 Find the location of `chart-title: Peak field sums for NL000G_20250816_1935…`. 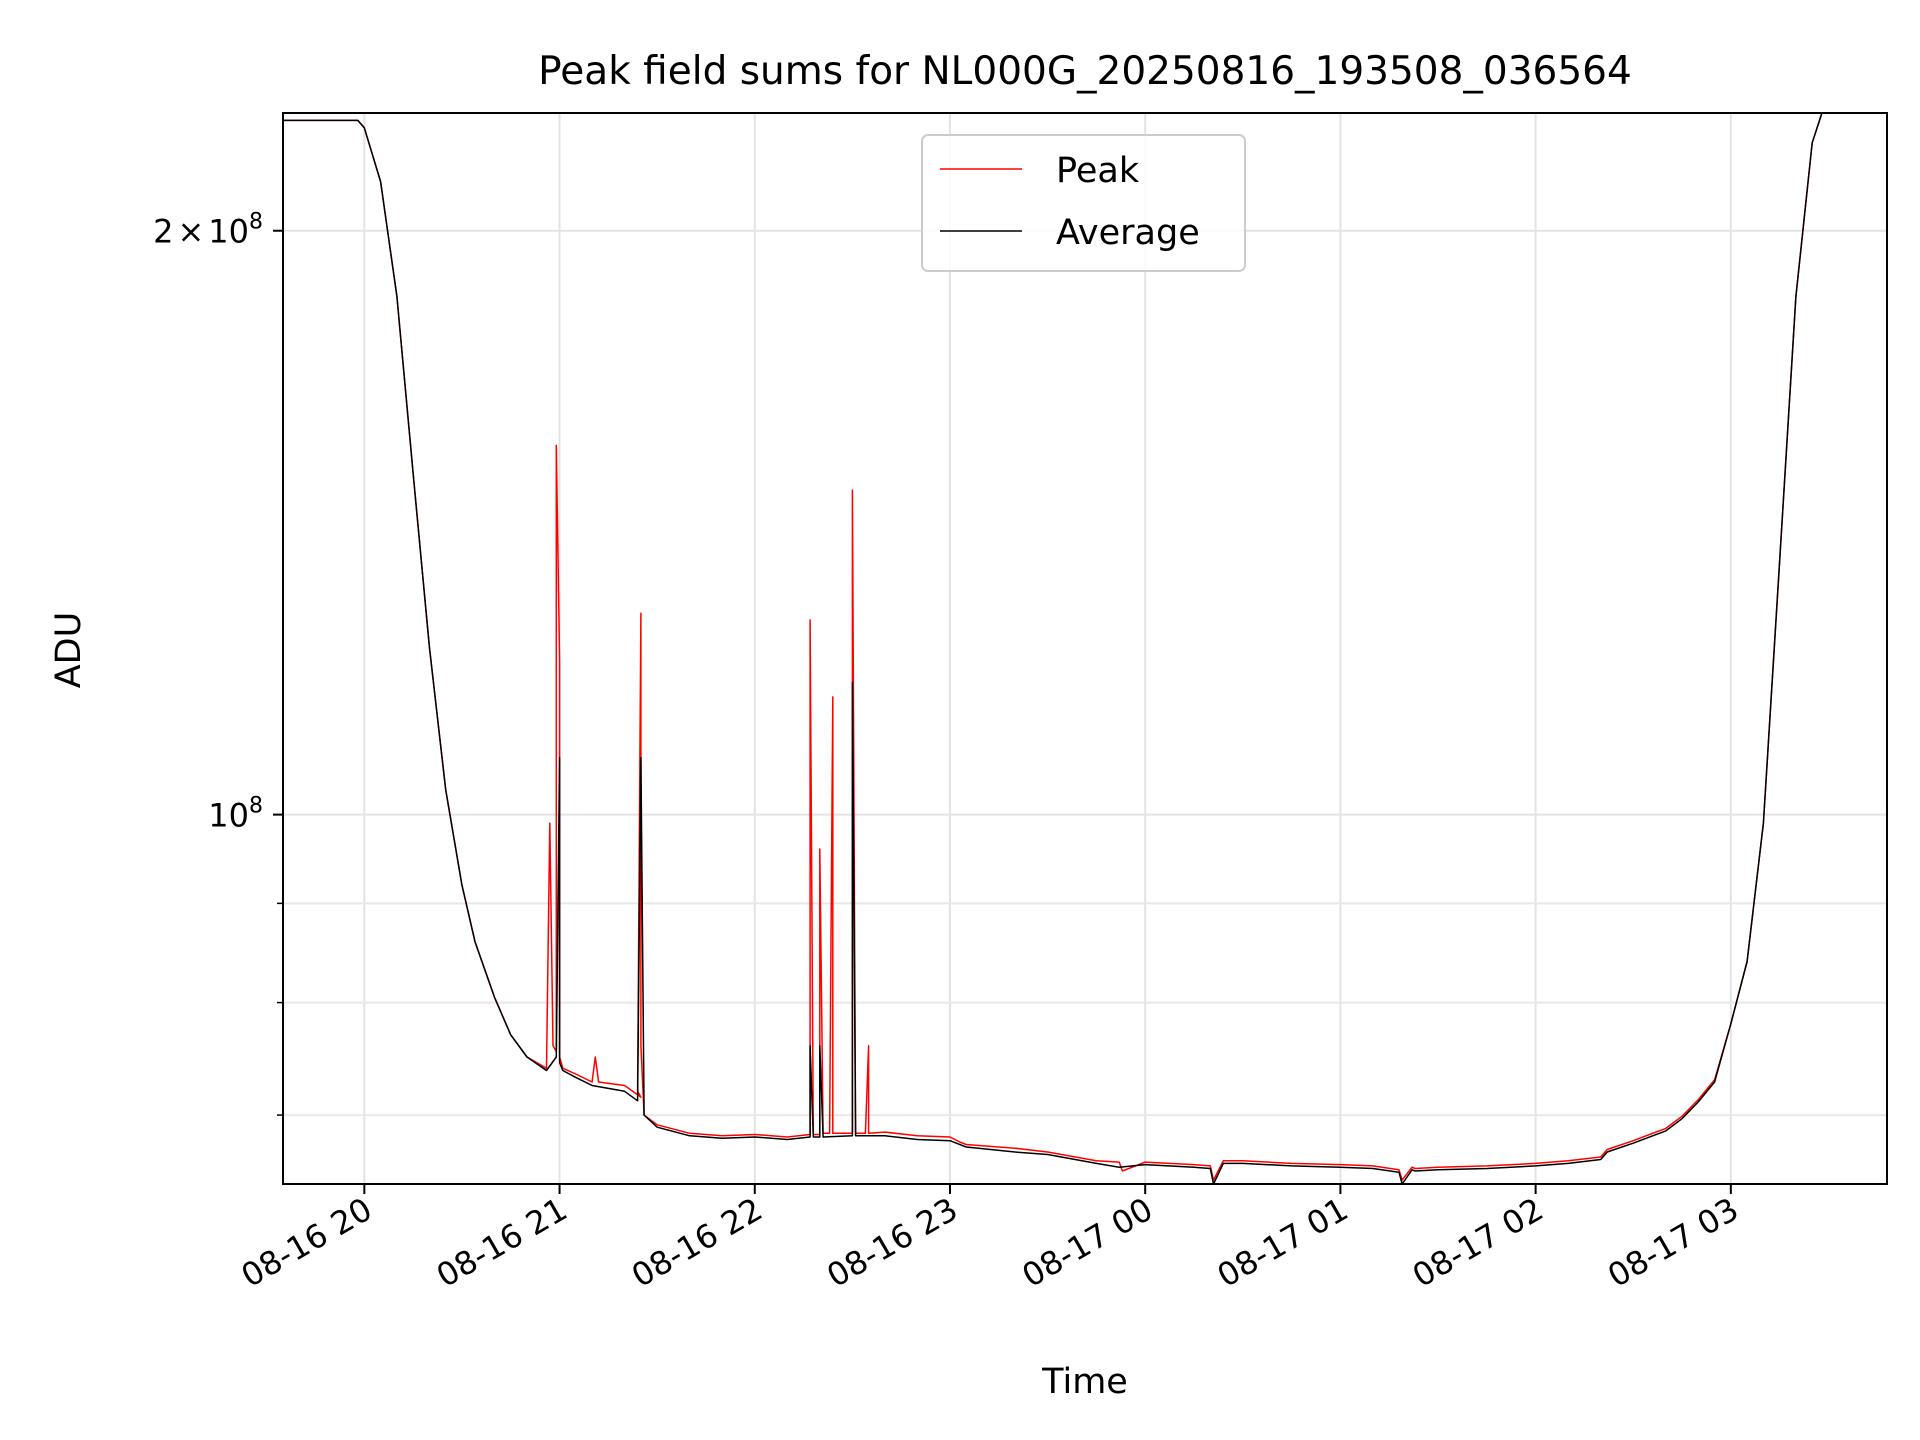

chart-title: Peak field sums for NL000G_20250816_1935… is located at coordinates (1085, 71).